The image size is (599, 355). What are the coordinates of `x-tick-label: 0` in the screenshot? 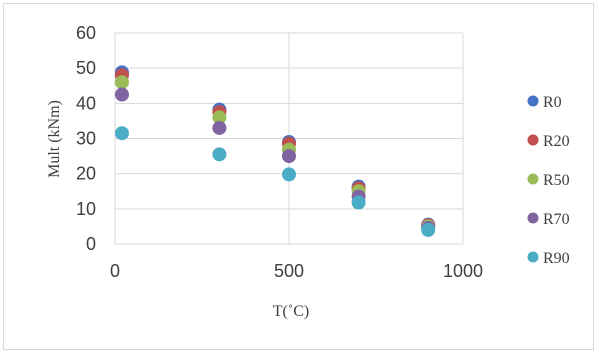 It's located at (115, 271).